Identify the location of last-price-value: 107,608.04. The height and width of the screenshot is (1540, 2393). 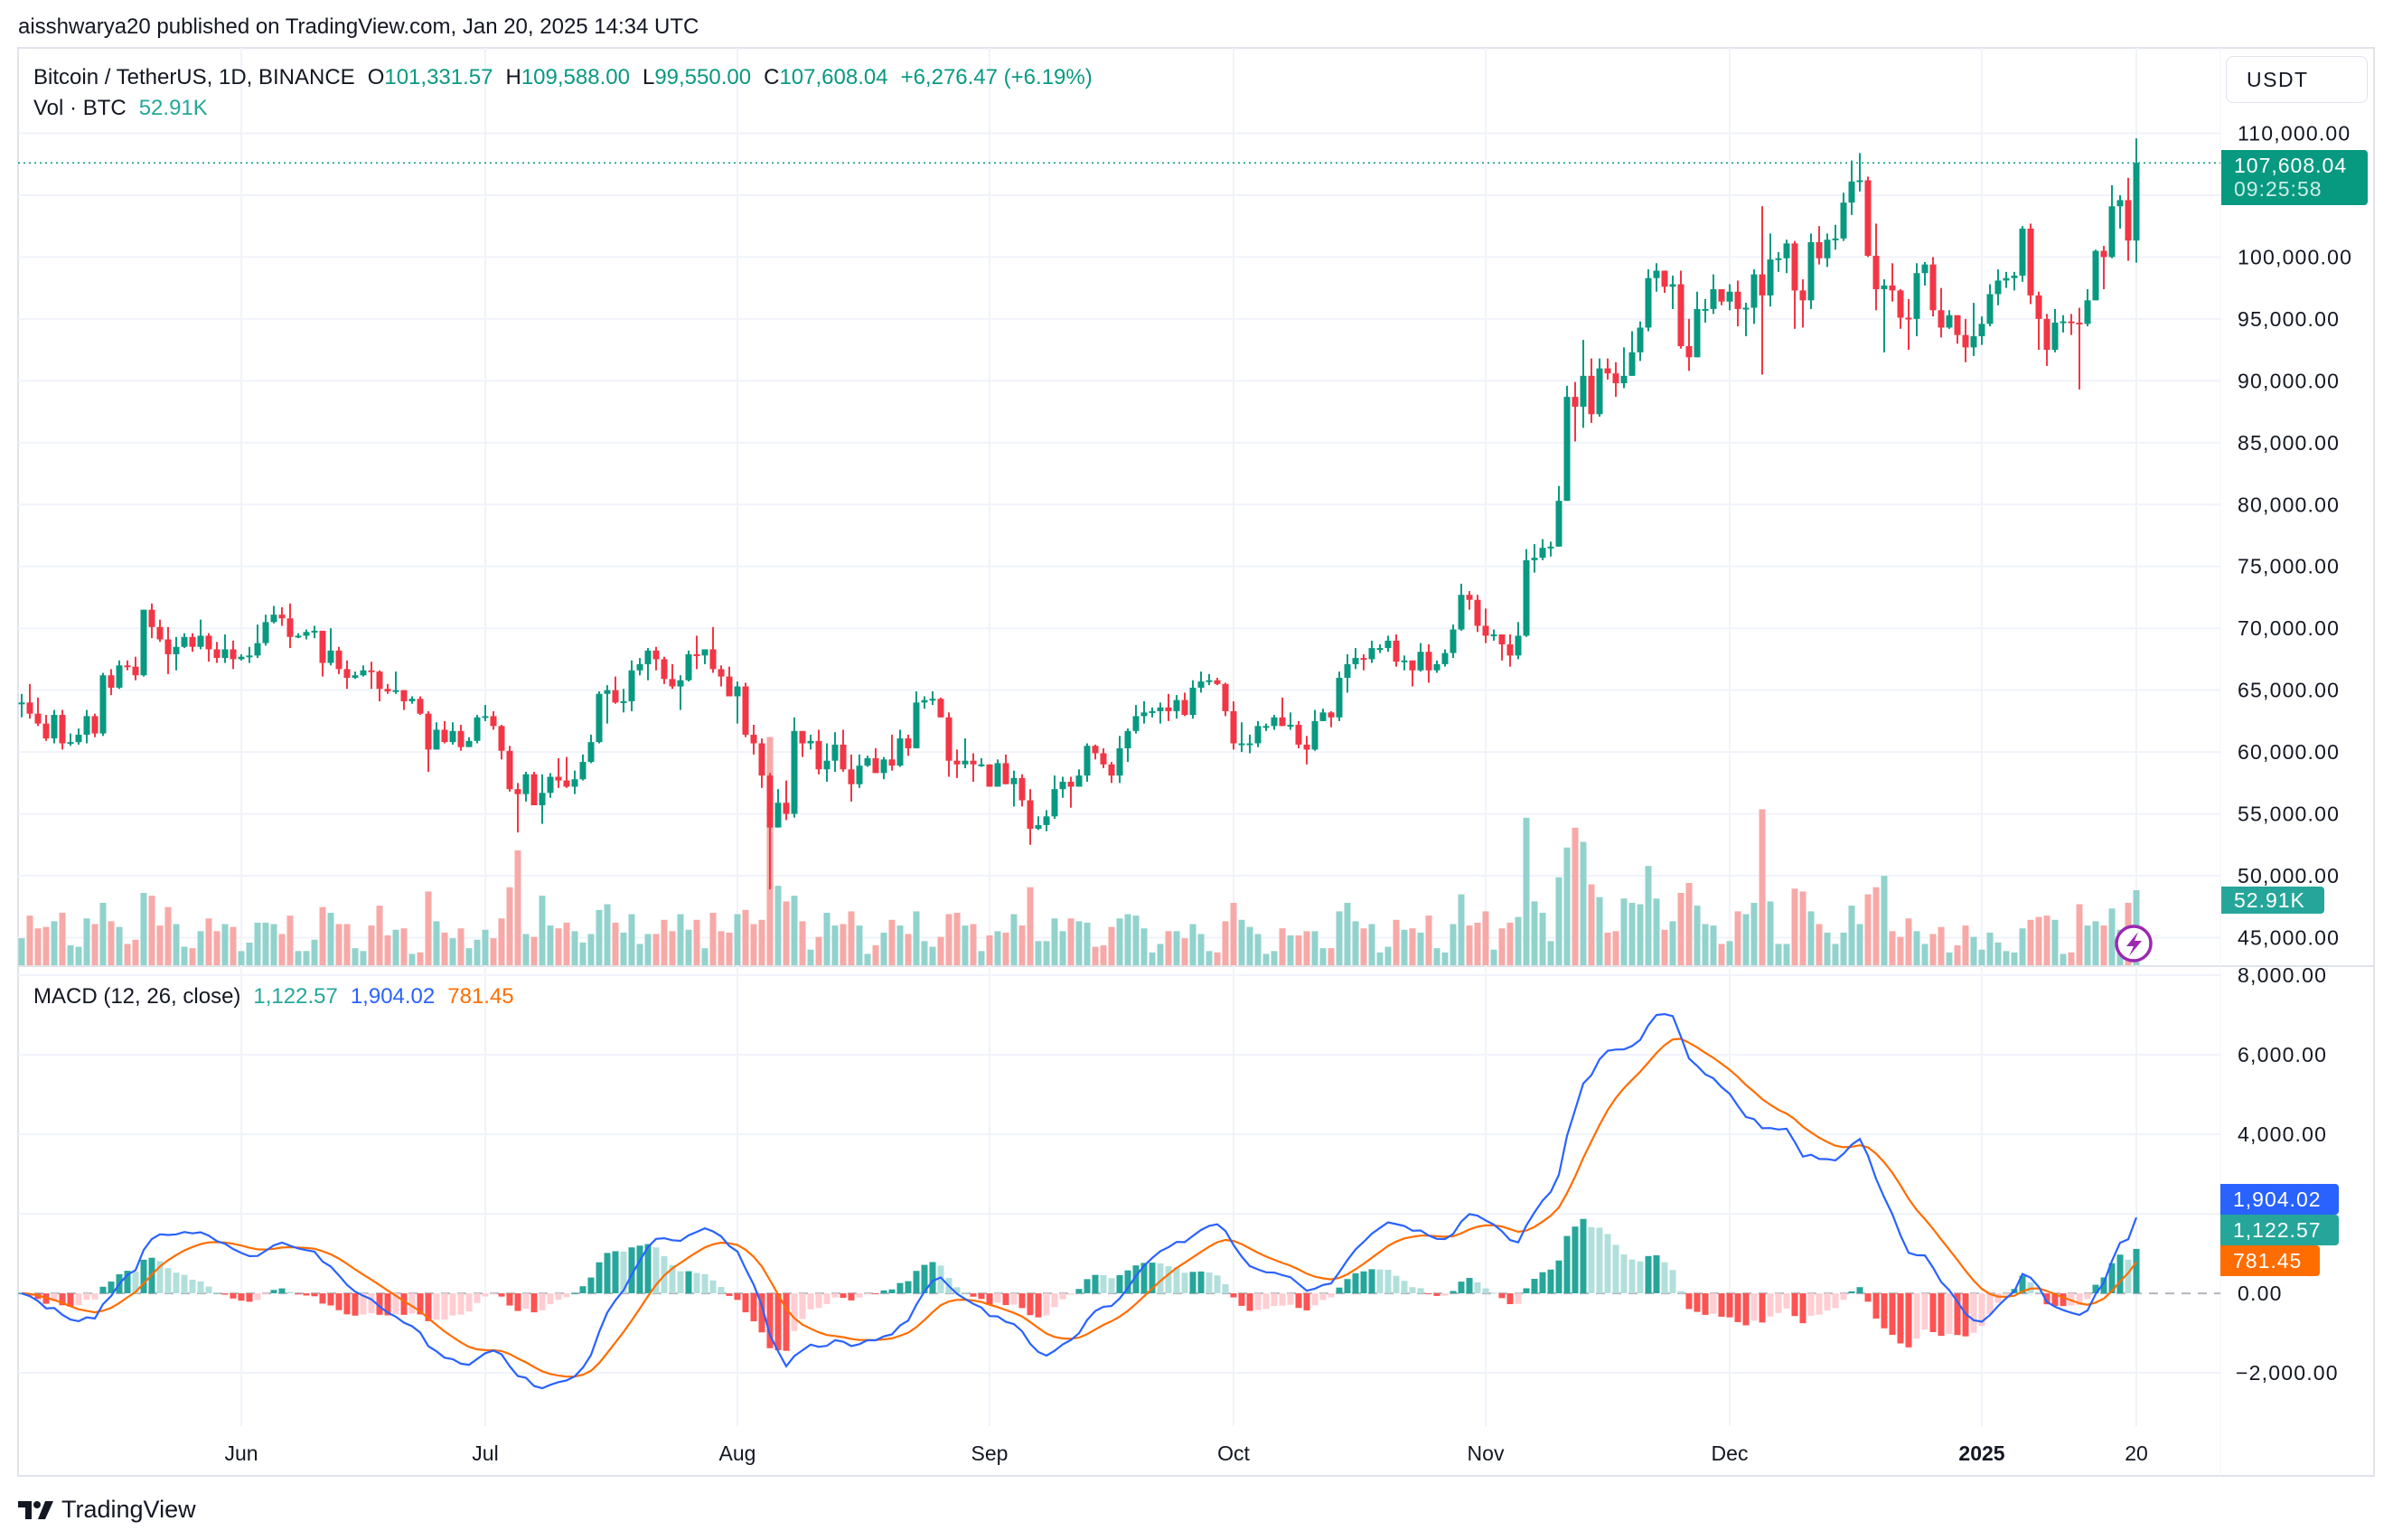
(2291, 165).